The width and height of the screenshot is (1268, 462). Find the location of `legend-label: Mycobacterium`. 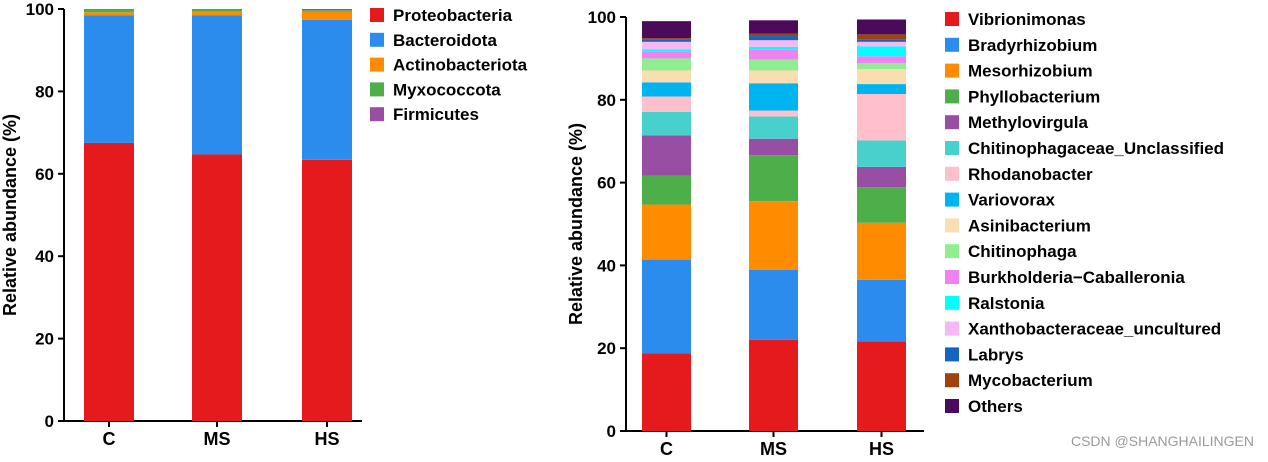

legend-label: Mycobacterium is located at coordinates (1030, 380).